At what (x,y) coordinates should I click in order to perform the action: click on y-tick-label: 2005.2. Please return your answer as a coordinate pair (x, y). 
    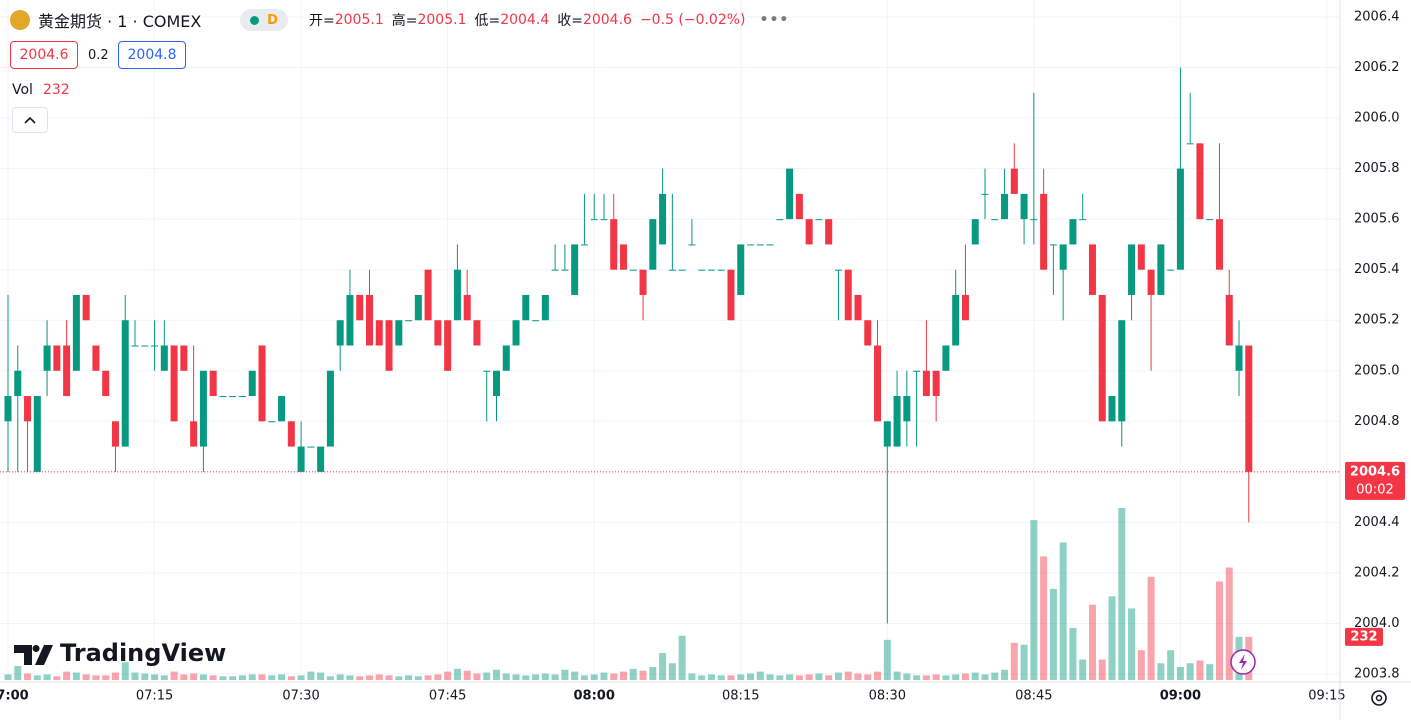
    Looking at the image, I should click on (1377, 320).